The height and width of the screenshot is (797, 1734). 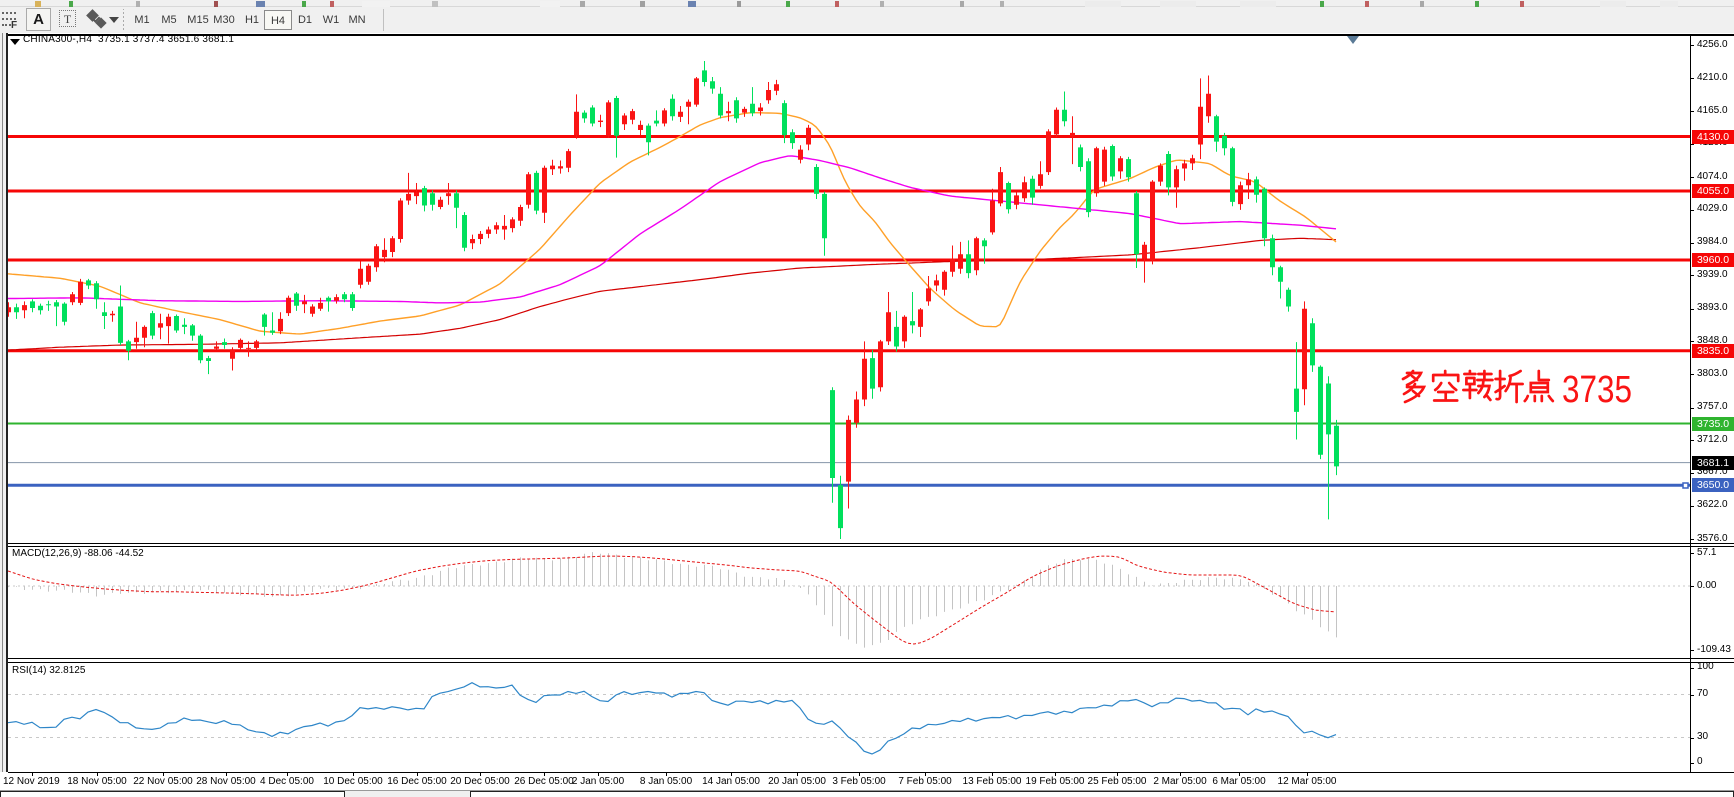 I want to click on svg-text: 3735, so click(x=1597, y=390).